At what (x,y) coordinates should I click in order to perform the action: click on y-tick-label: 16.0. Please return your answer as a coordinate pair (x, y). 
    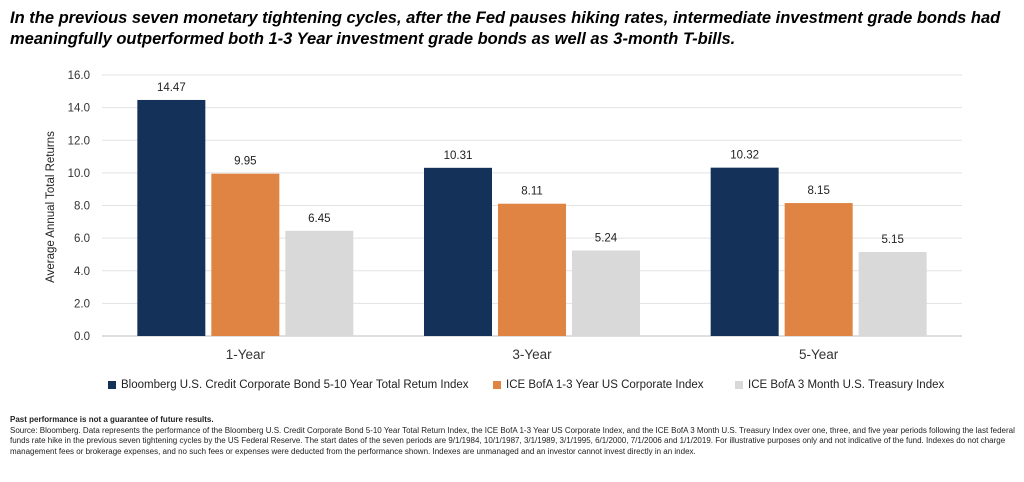
    Looking at the image, I should click on (79, 76).